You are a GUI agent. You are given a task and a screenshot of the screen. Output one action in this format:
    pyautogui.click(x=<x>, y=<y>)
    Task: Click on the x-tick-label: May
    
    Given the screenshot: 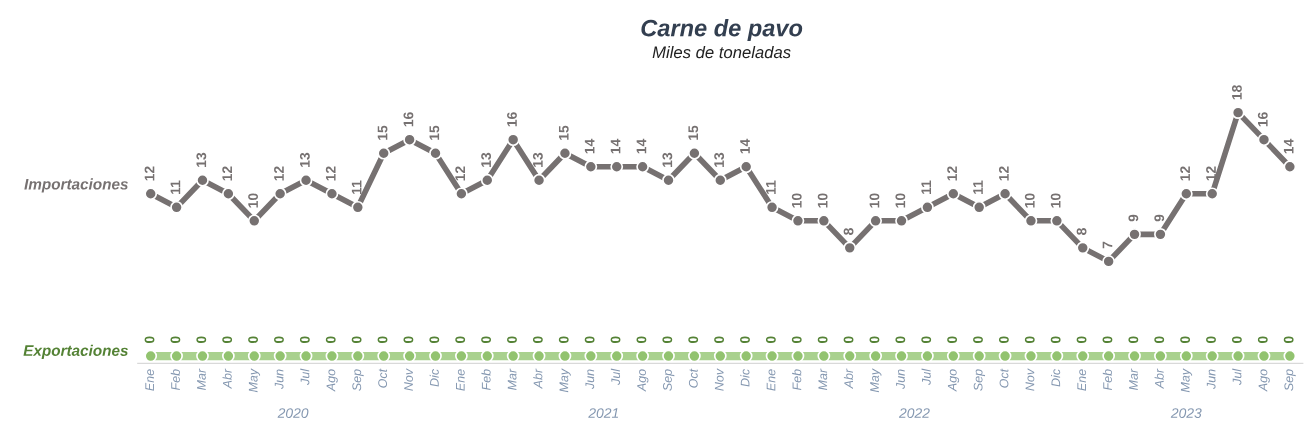 What is the action you would take?
    pyautogui.click(x=565, y=380)
    